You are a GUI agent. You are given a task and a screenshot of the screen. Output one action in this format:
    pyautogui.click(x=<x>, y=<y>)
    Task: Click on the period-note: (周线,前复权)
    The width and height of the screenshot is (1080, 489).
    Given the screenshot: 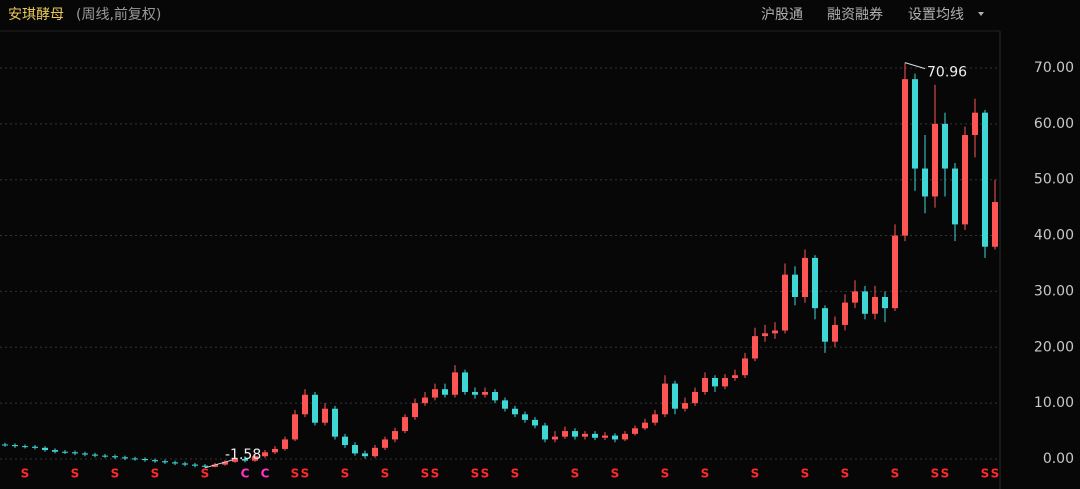 What is the action you would take?
    pyautogui.click(x=118, y=14)
    